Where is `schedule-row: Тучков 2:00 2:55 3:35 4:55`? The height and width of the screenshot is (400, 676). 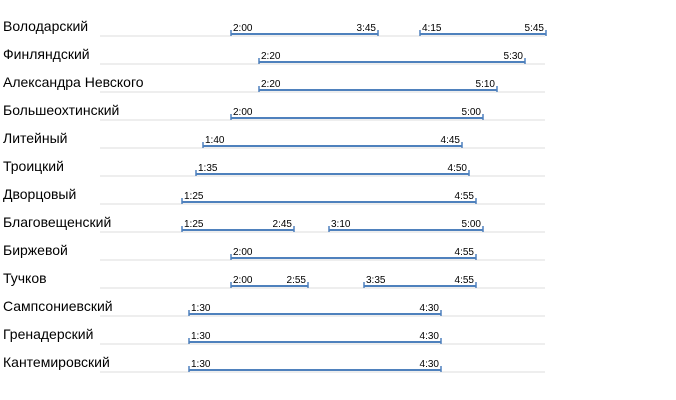 schedule-row: Тучков 2:00 2:55 3:35 4:55 is located at coordinates (274, 279).